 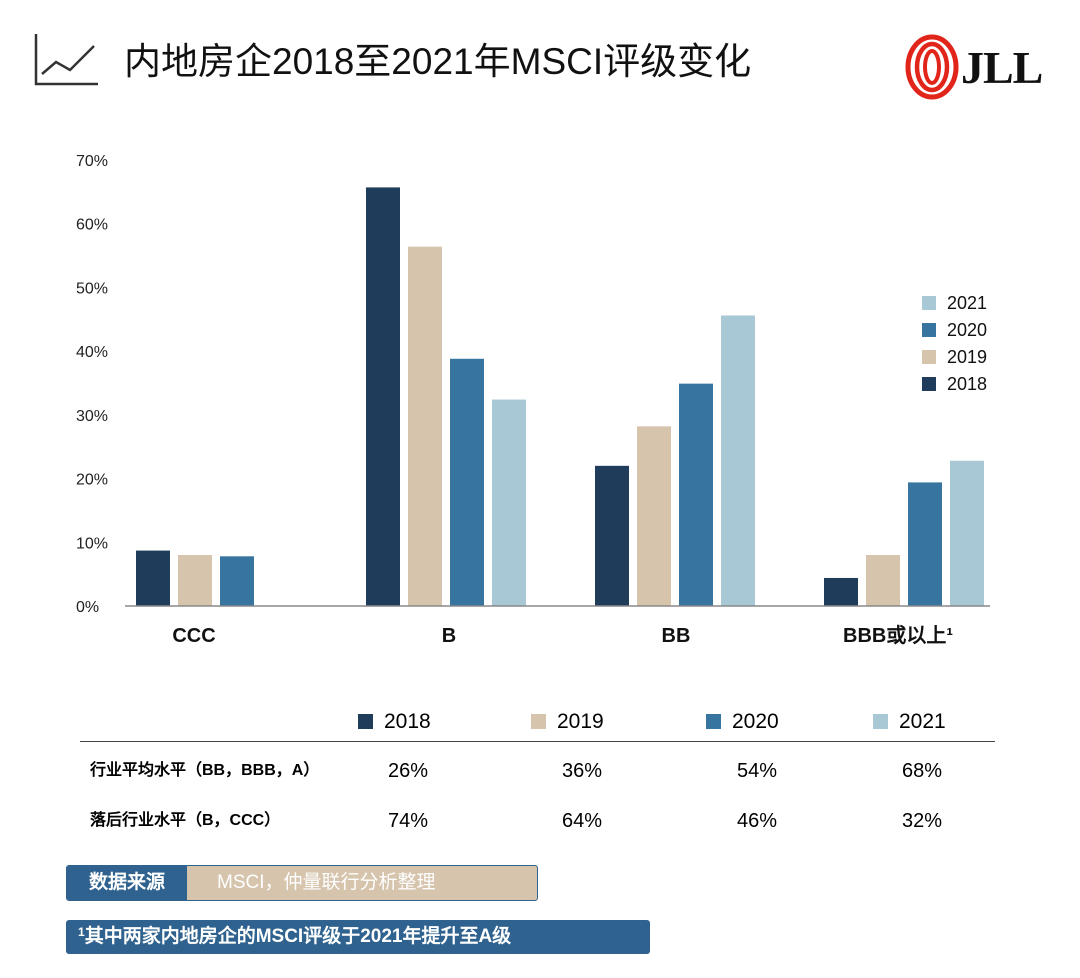 What do you see at coordinates (408, 821) in the screenshot?
I see `table-cell: 74%` at bounding box center [408, 821].